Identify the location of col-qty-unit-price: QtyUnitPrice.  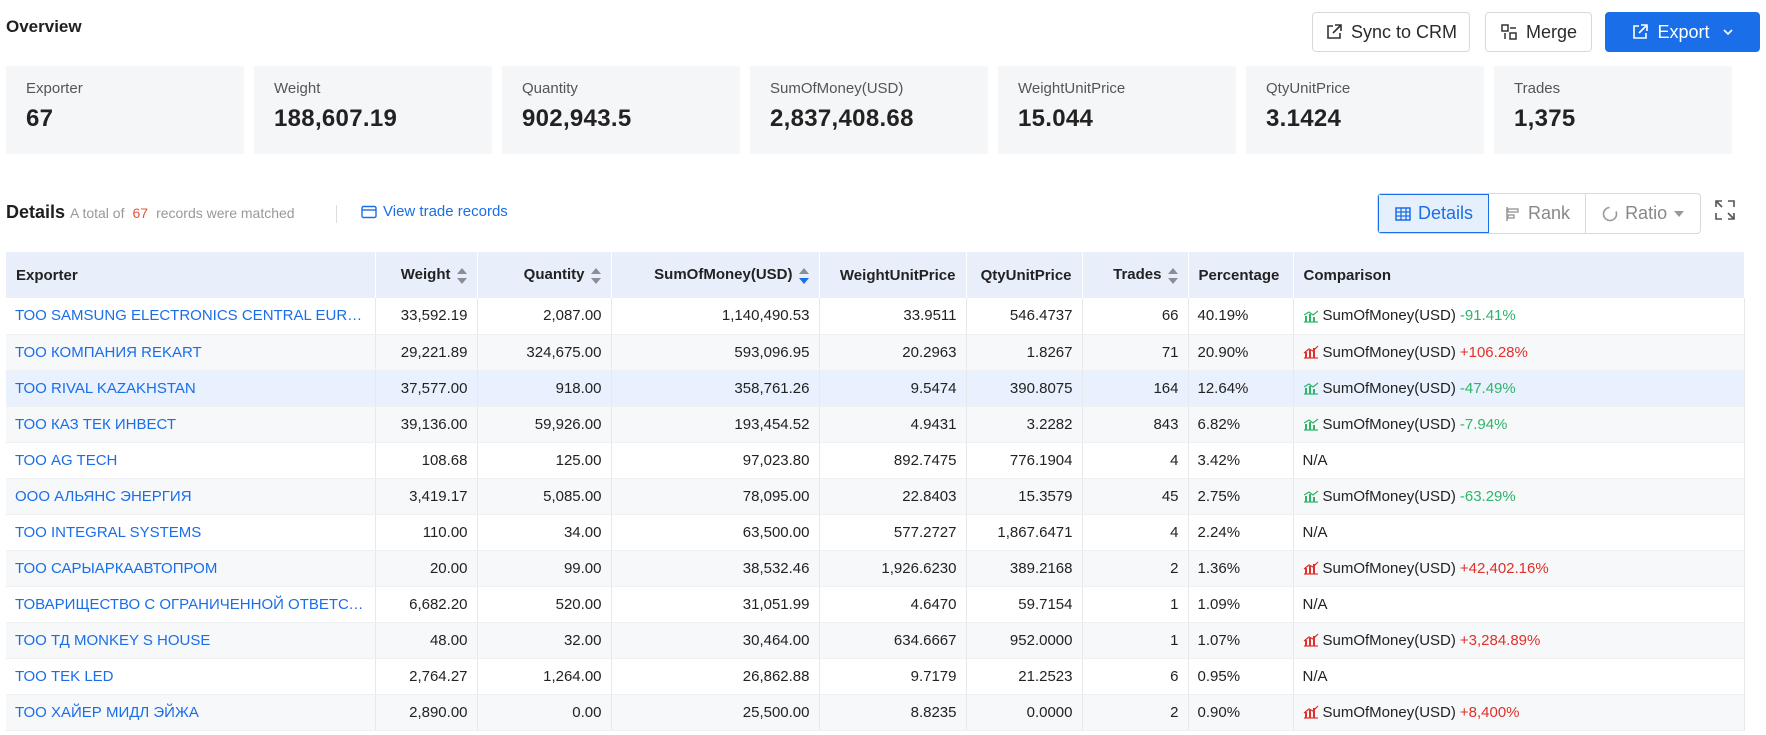
(1024, 275).